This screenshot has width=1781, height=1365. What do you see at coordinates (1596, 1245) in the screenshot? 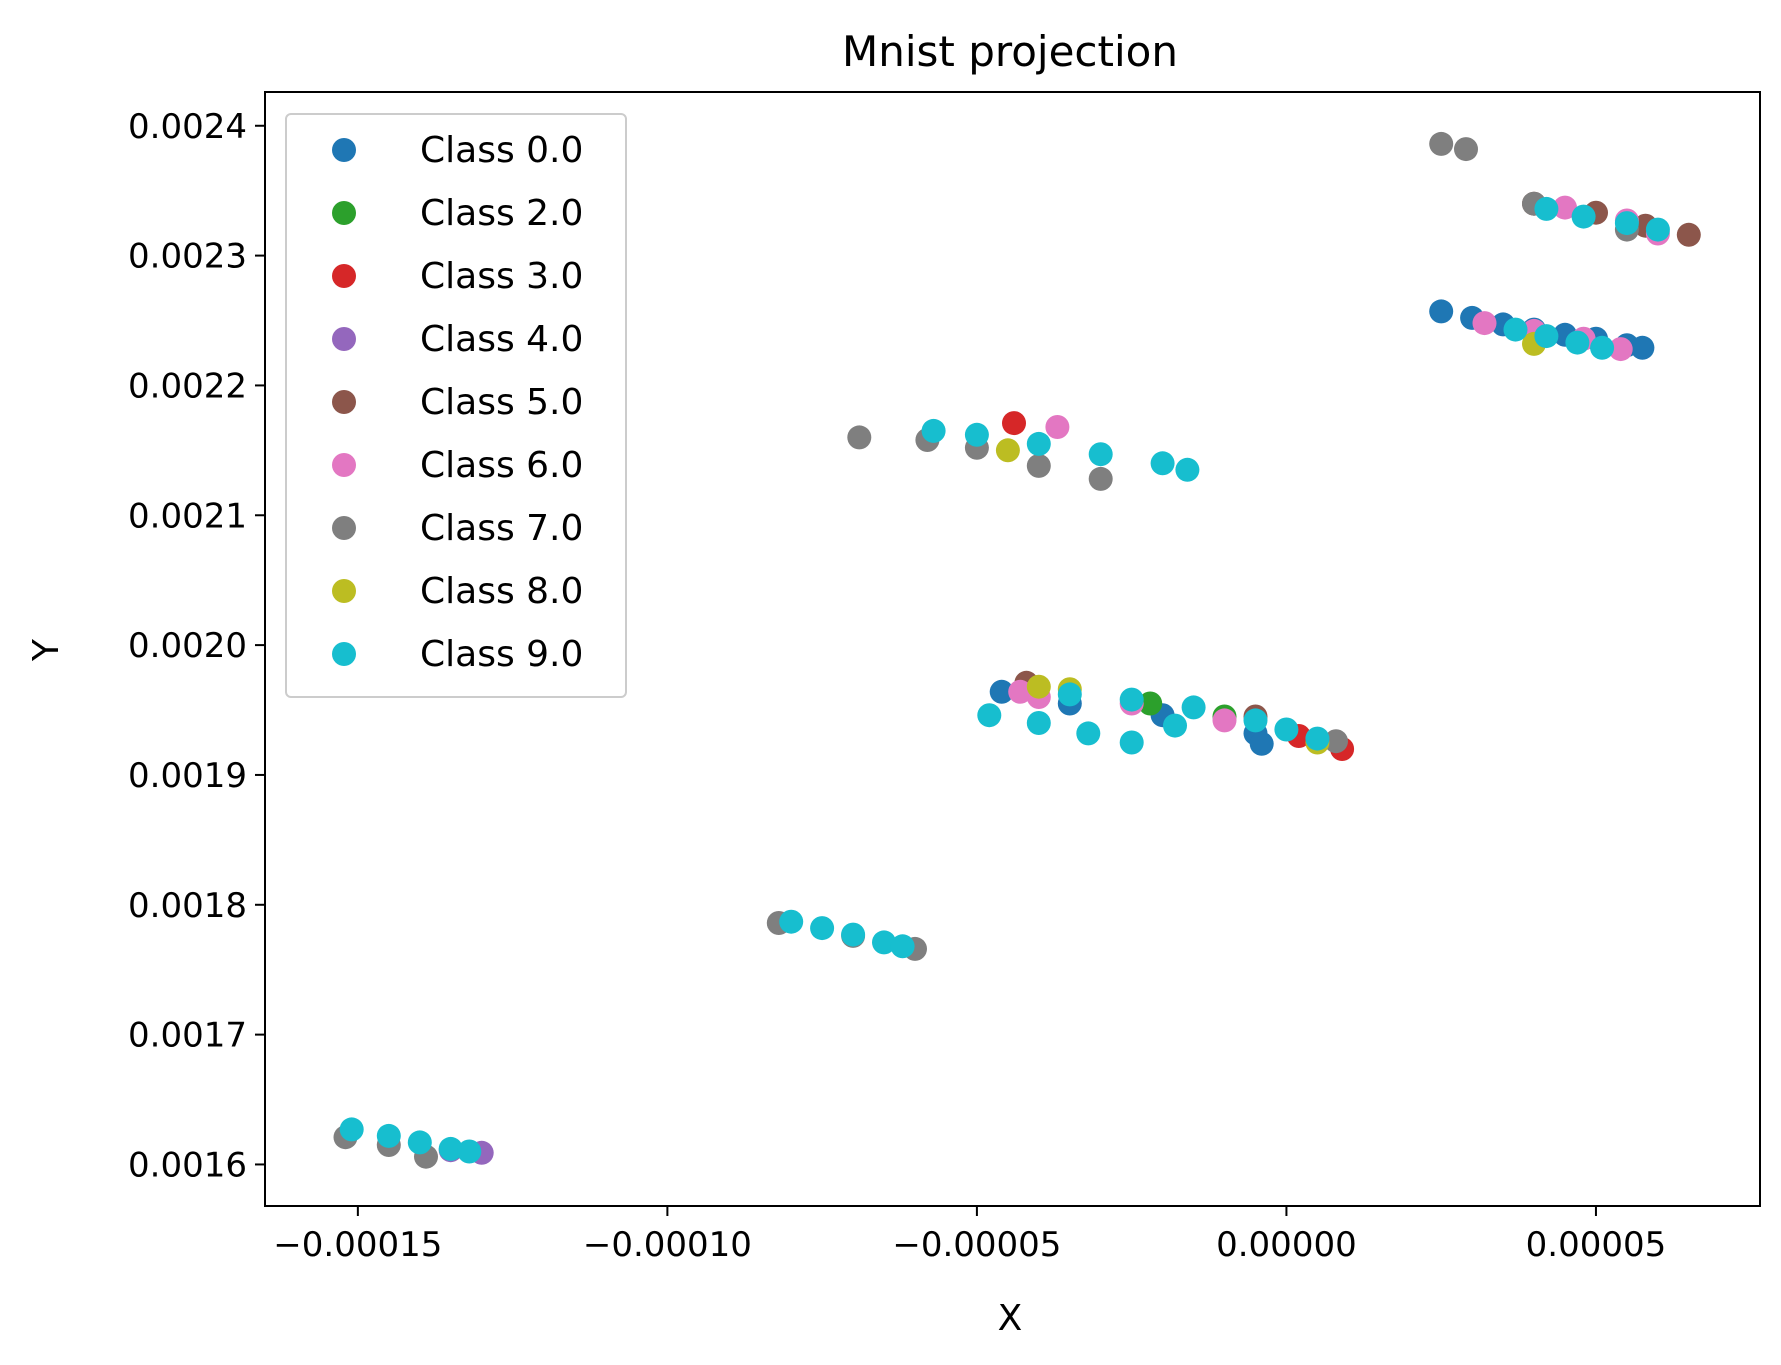
I see `x-tick-label: 0.00005` at bounding box center [1596, 1245].